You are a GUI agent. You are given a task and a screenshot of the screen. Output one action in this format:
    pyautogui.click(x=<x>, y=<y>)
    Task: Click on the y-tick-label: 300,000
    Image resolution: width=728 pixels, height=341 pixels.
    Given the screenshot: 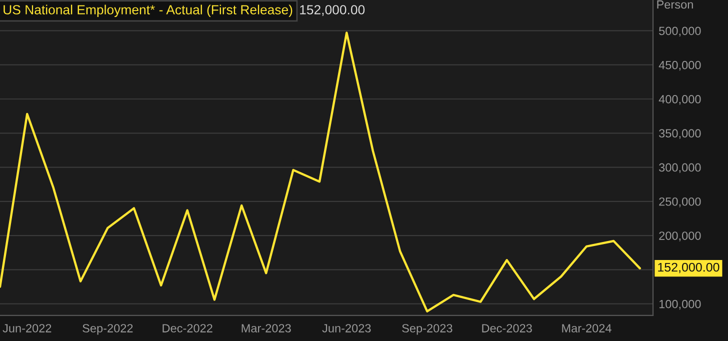 What is the action you would take?
    pyautogui.click(x=680, y=168)
    